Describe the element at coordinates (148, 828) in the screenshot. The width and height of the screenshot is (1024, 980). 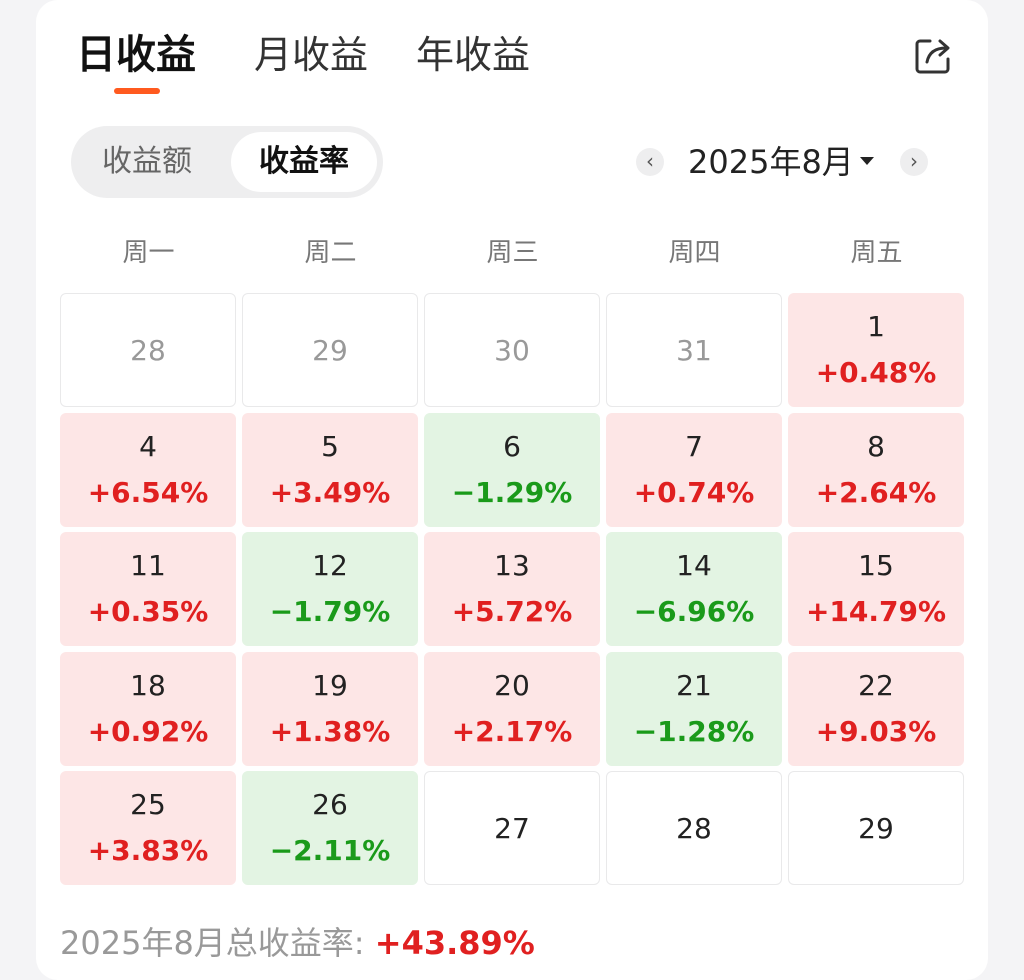
I see `calendar-day-cell: 25 +3.83%` at that location.